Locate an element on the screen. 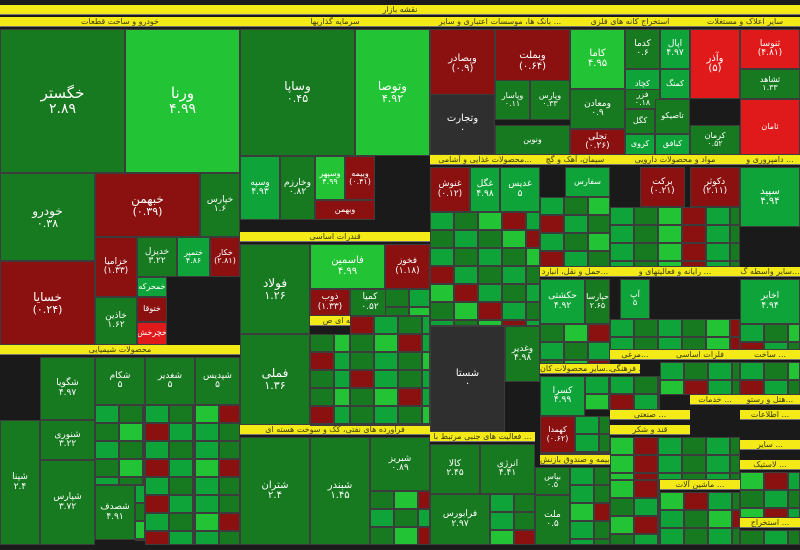 The height and width of the screenshot is (550, 800). stock-tile: وبصادر (۰.۹) is located at coordinates (462, 64).